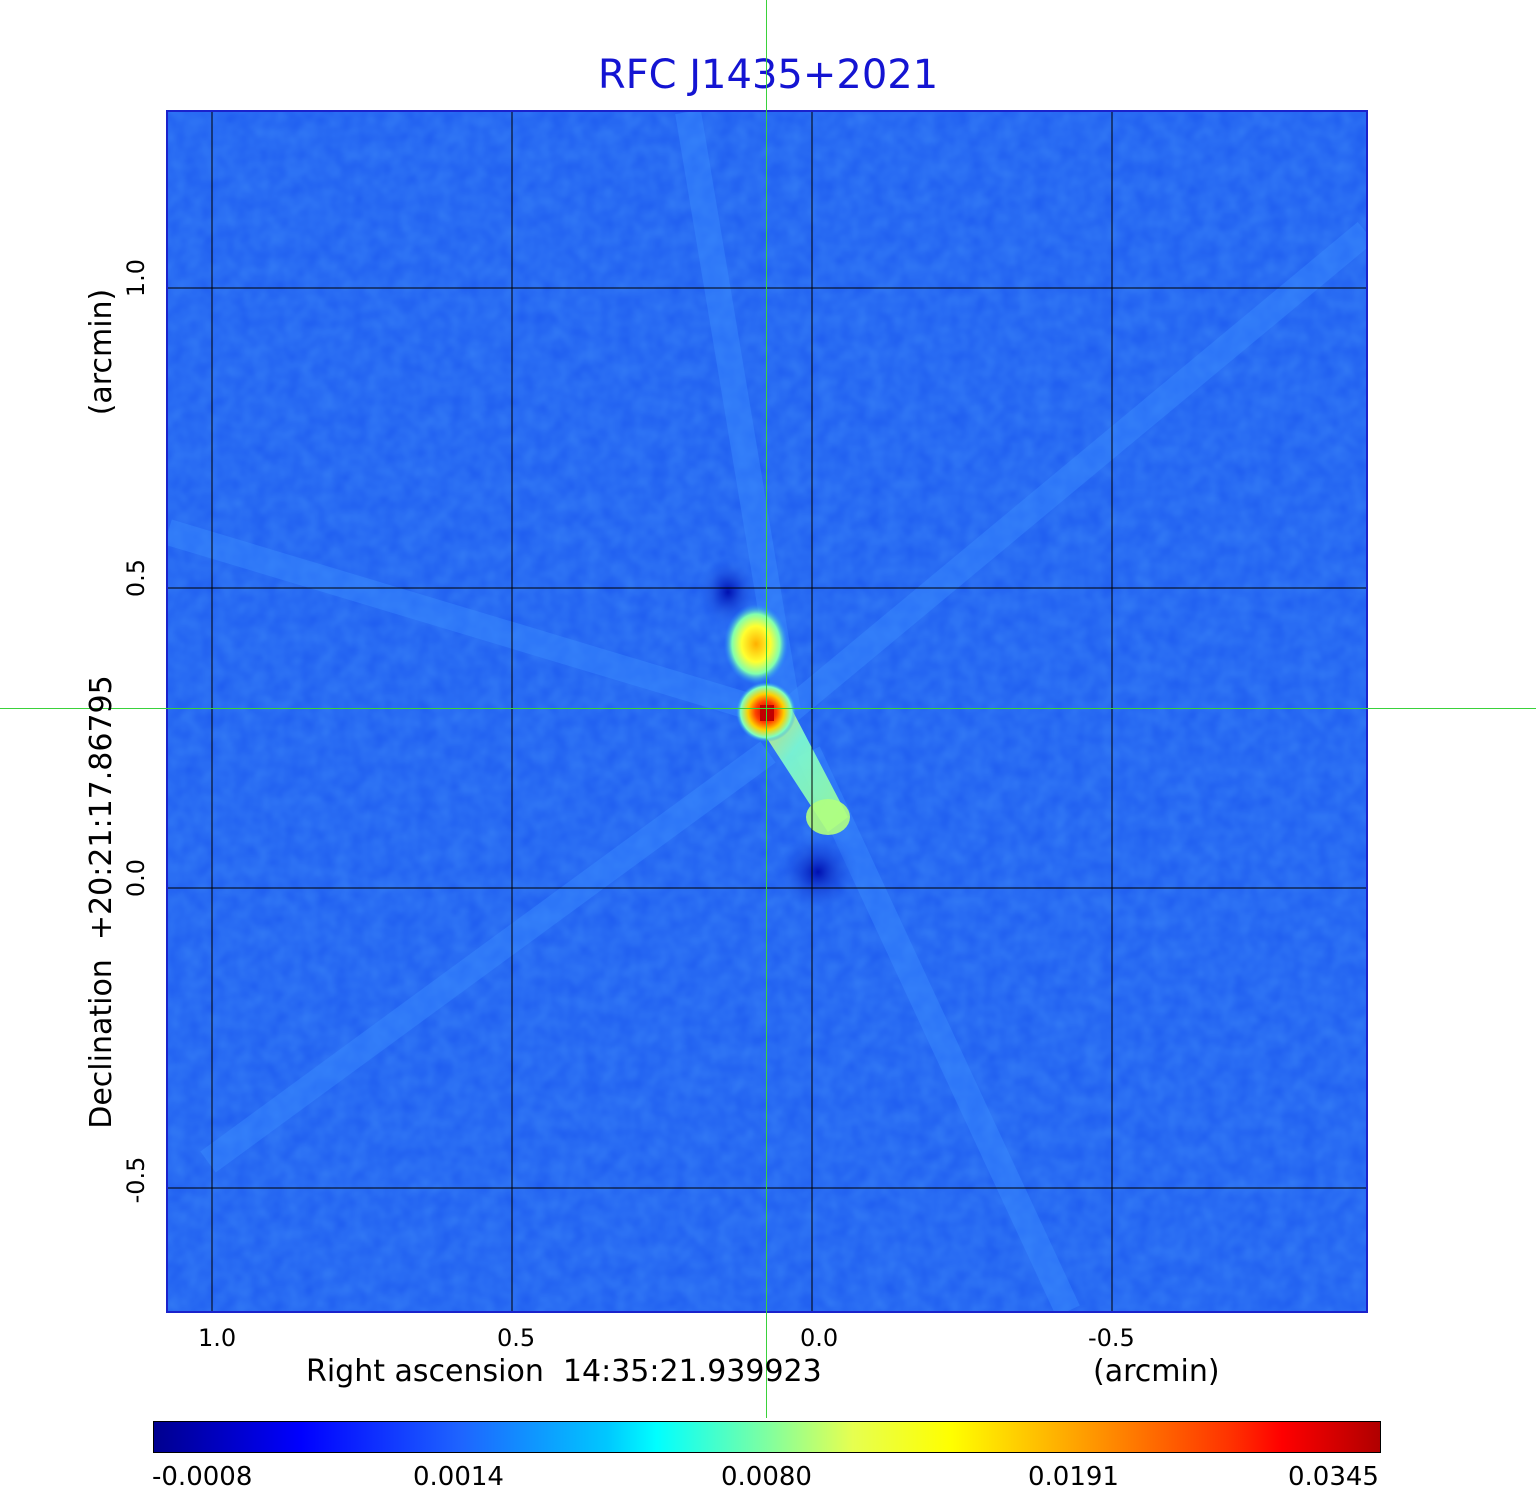 The width and height of the screenshot is (1536, 1511). Describe the element at coordinates (1156, 1371) in the screenshot. I see `x-axis-unit: (arcmin)` at that location.